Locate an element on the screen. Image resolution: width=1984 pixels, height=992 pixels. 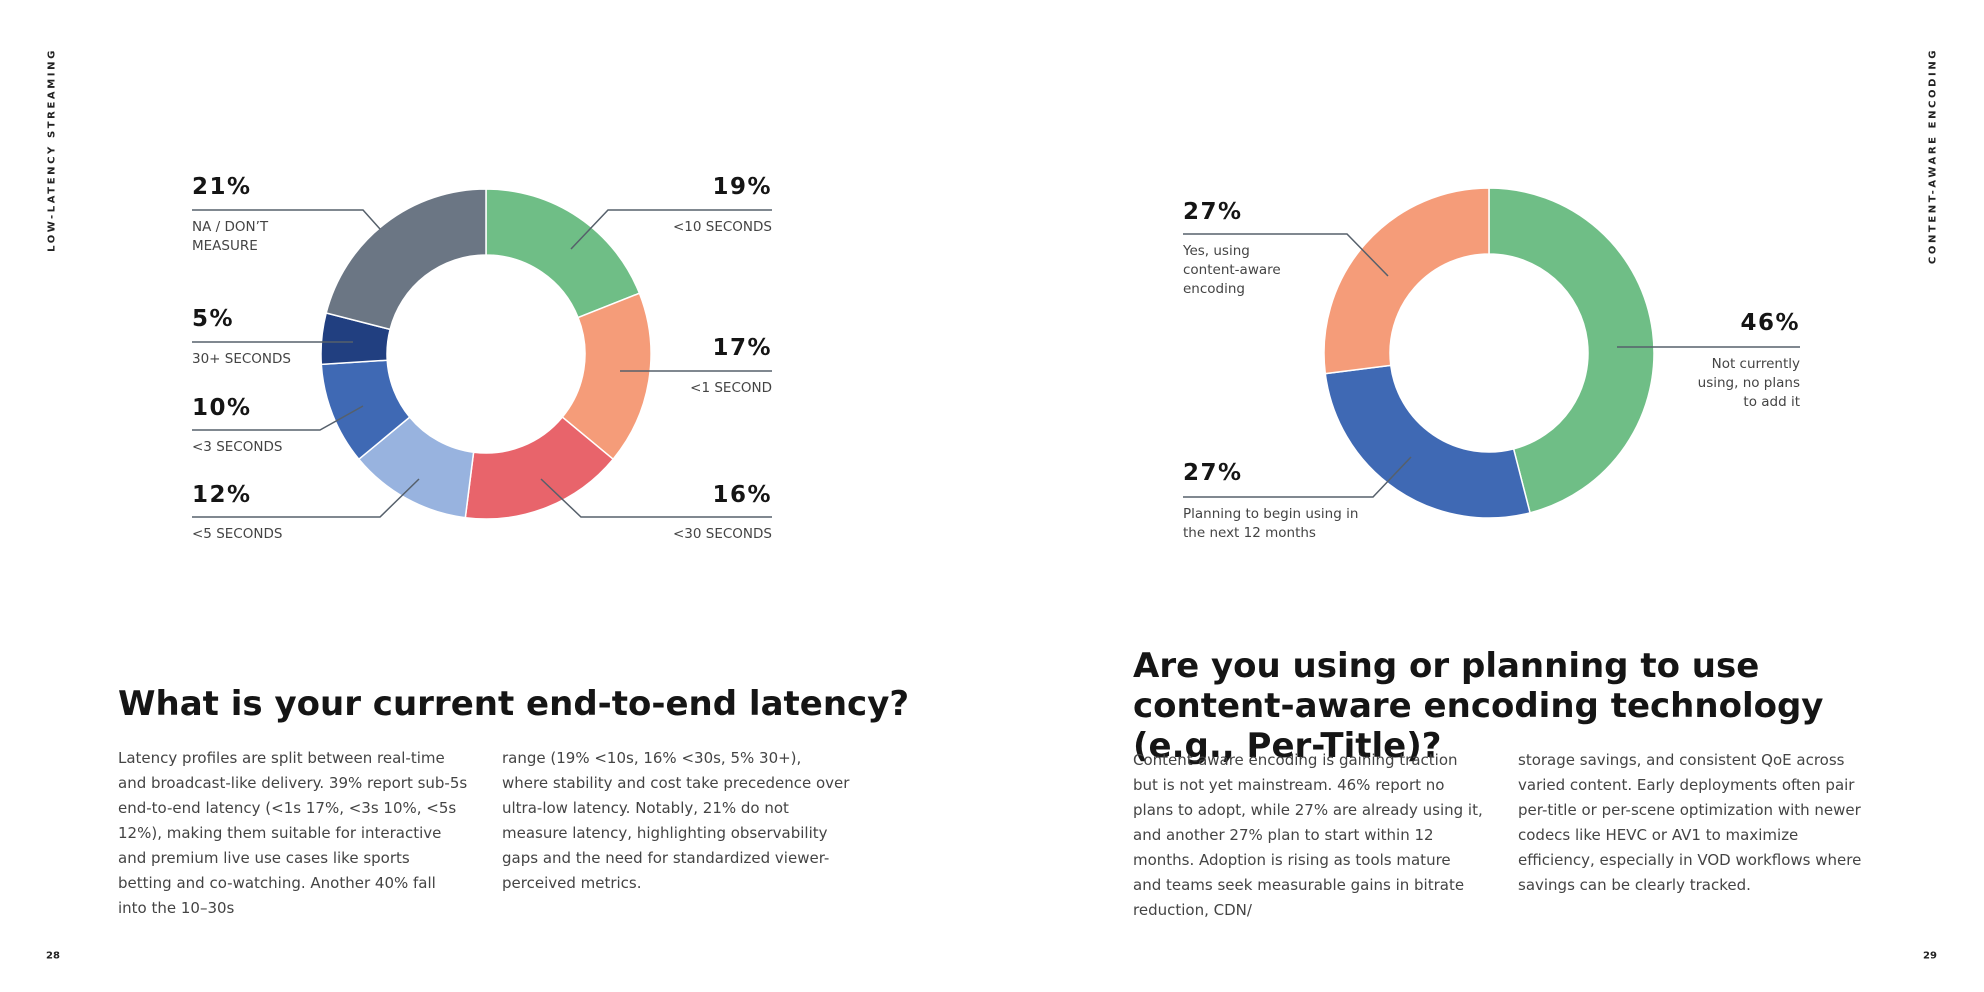
value-label: 19% is located at coordinates (742, 187).